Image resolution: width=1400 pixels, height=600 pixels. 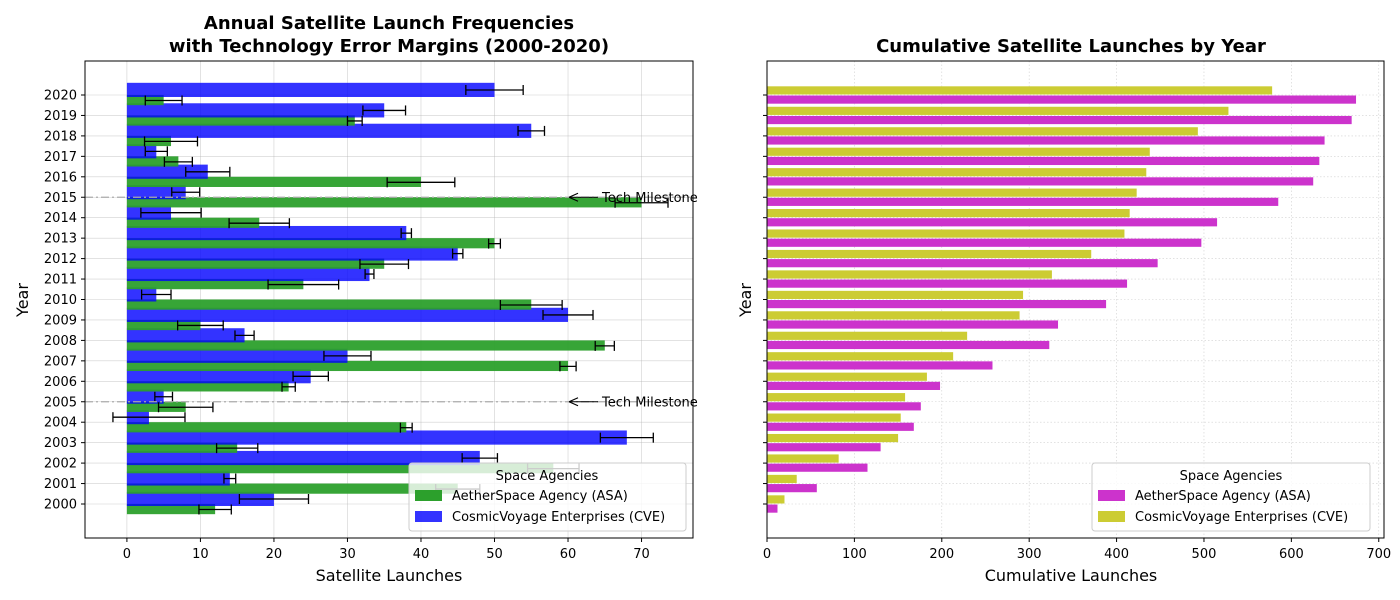 What do you see at coordinates (60, 423) in the screenshot?
I see `y-tick-label: 2004` at bounding box center [60, 423].